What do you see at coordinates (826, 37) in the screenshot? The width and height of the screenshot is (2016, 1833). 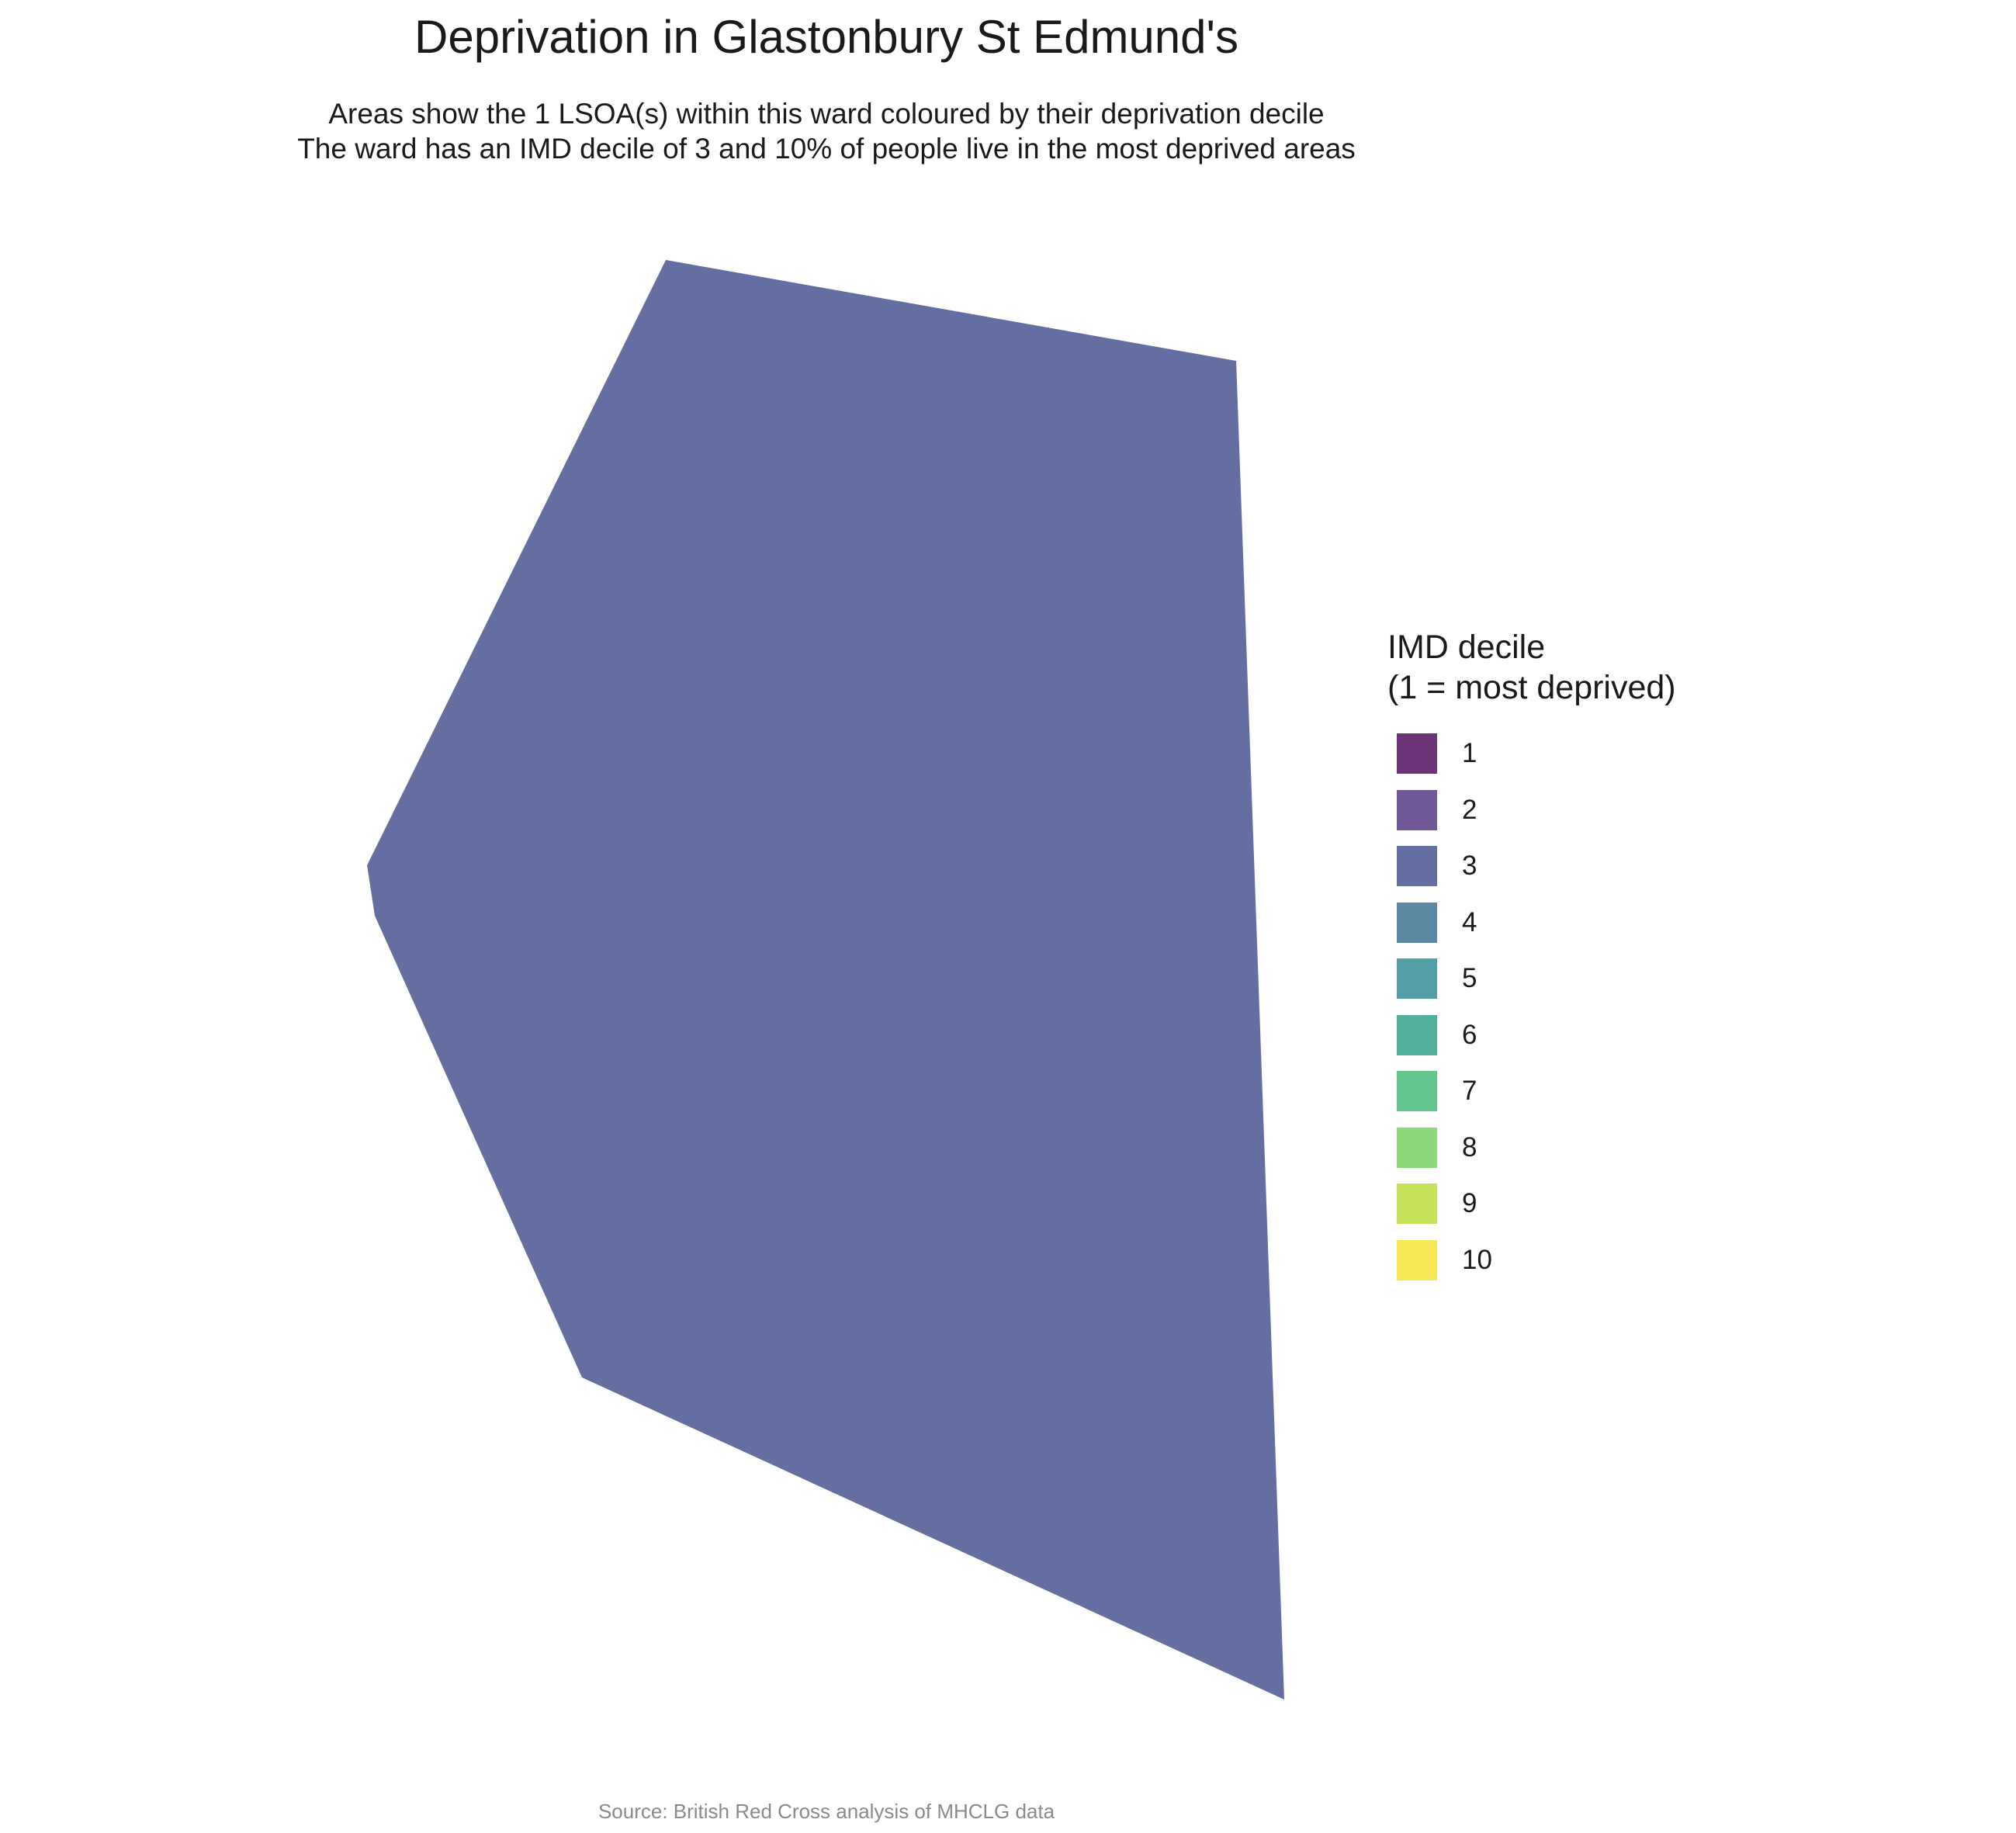 I see `chart-title: Deprivation in Glastonbury St Edmund's` at bounding box center [826, 37].